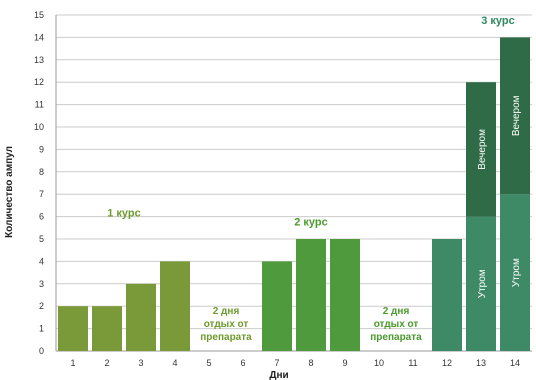 The image size is (536, 380). What do you see at coordinates (41, 194) in the screenshot?
I see `y-tick-label: 7` at bounding box center [41, 194].